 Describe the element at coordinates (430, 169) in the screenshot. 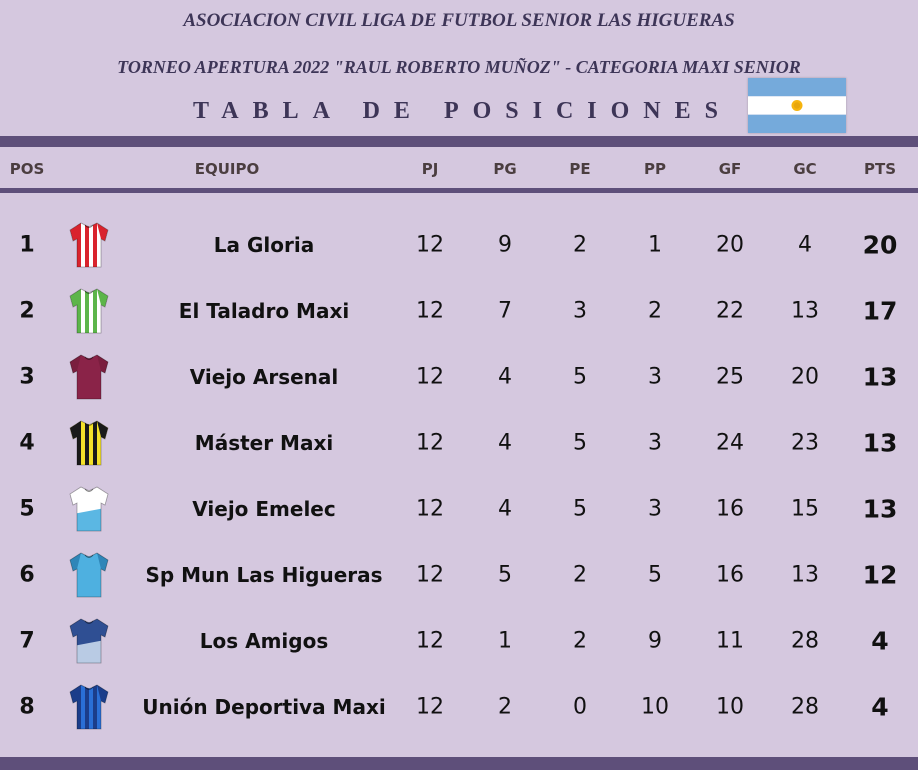

I see `col-pj: PJ` at that location.